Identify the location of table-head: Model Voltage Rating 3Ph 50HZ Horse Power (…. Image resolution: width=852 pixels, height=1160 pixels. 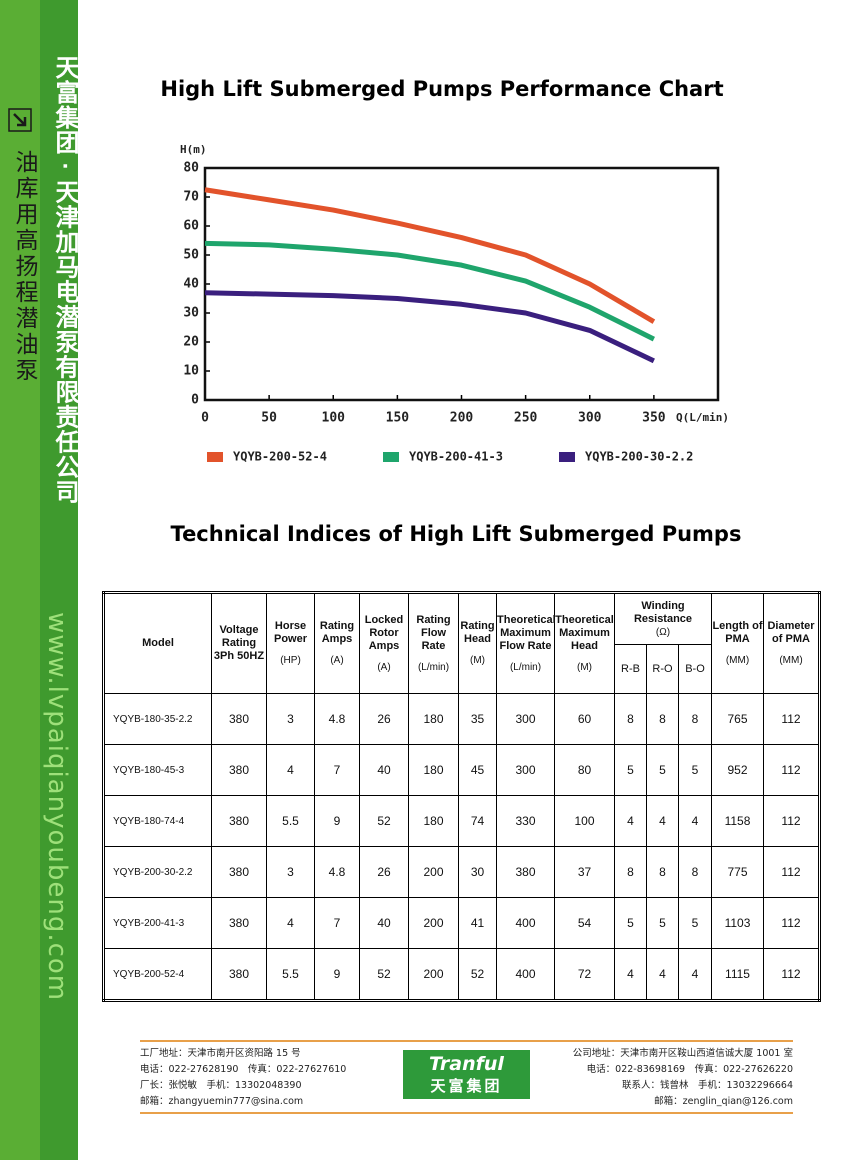
(461, 643).